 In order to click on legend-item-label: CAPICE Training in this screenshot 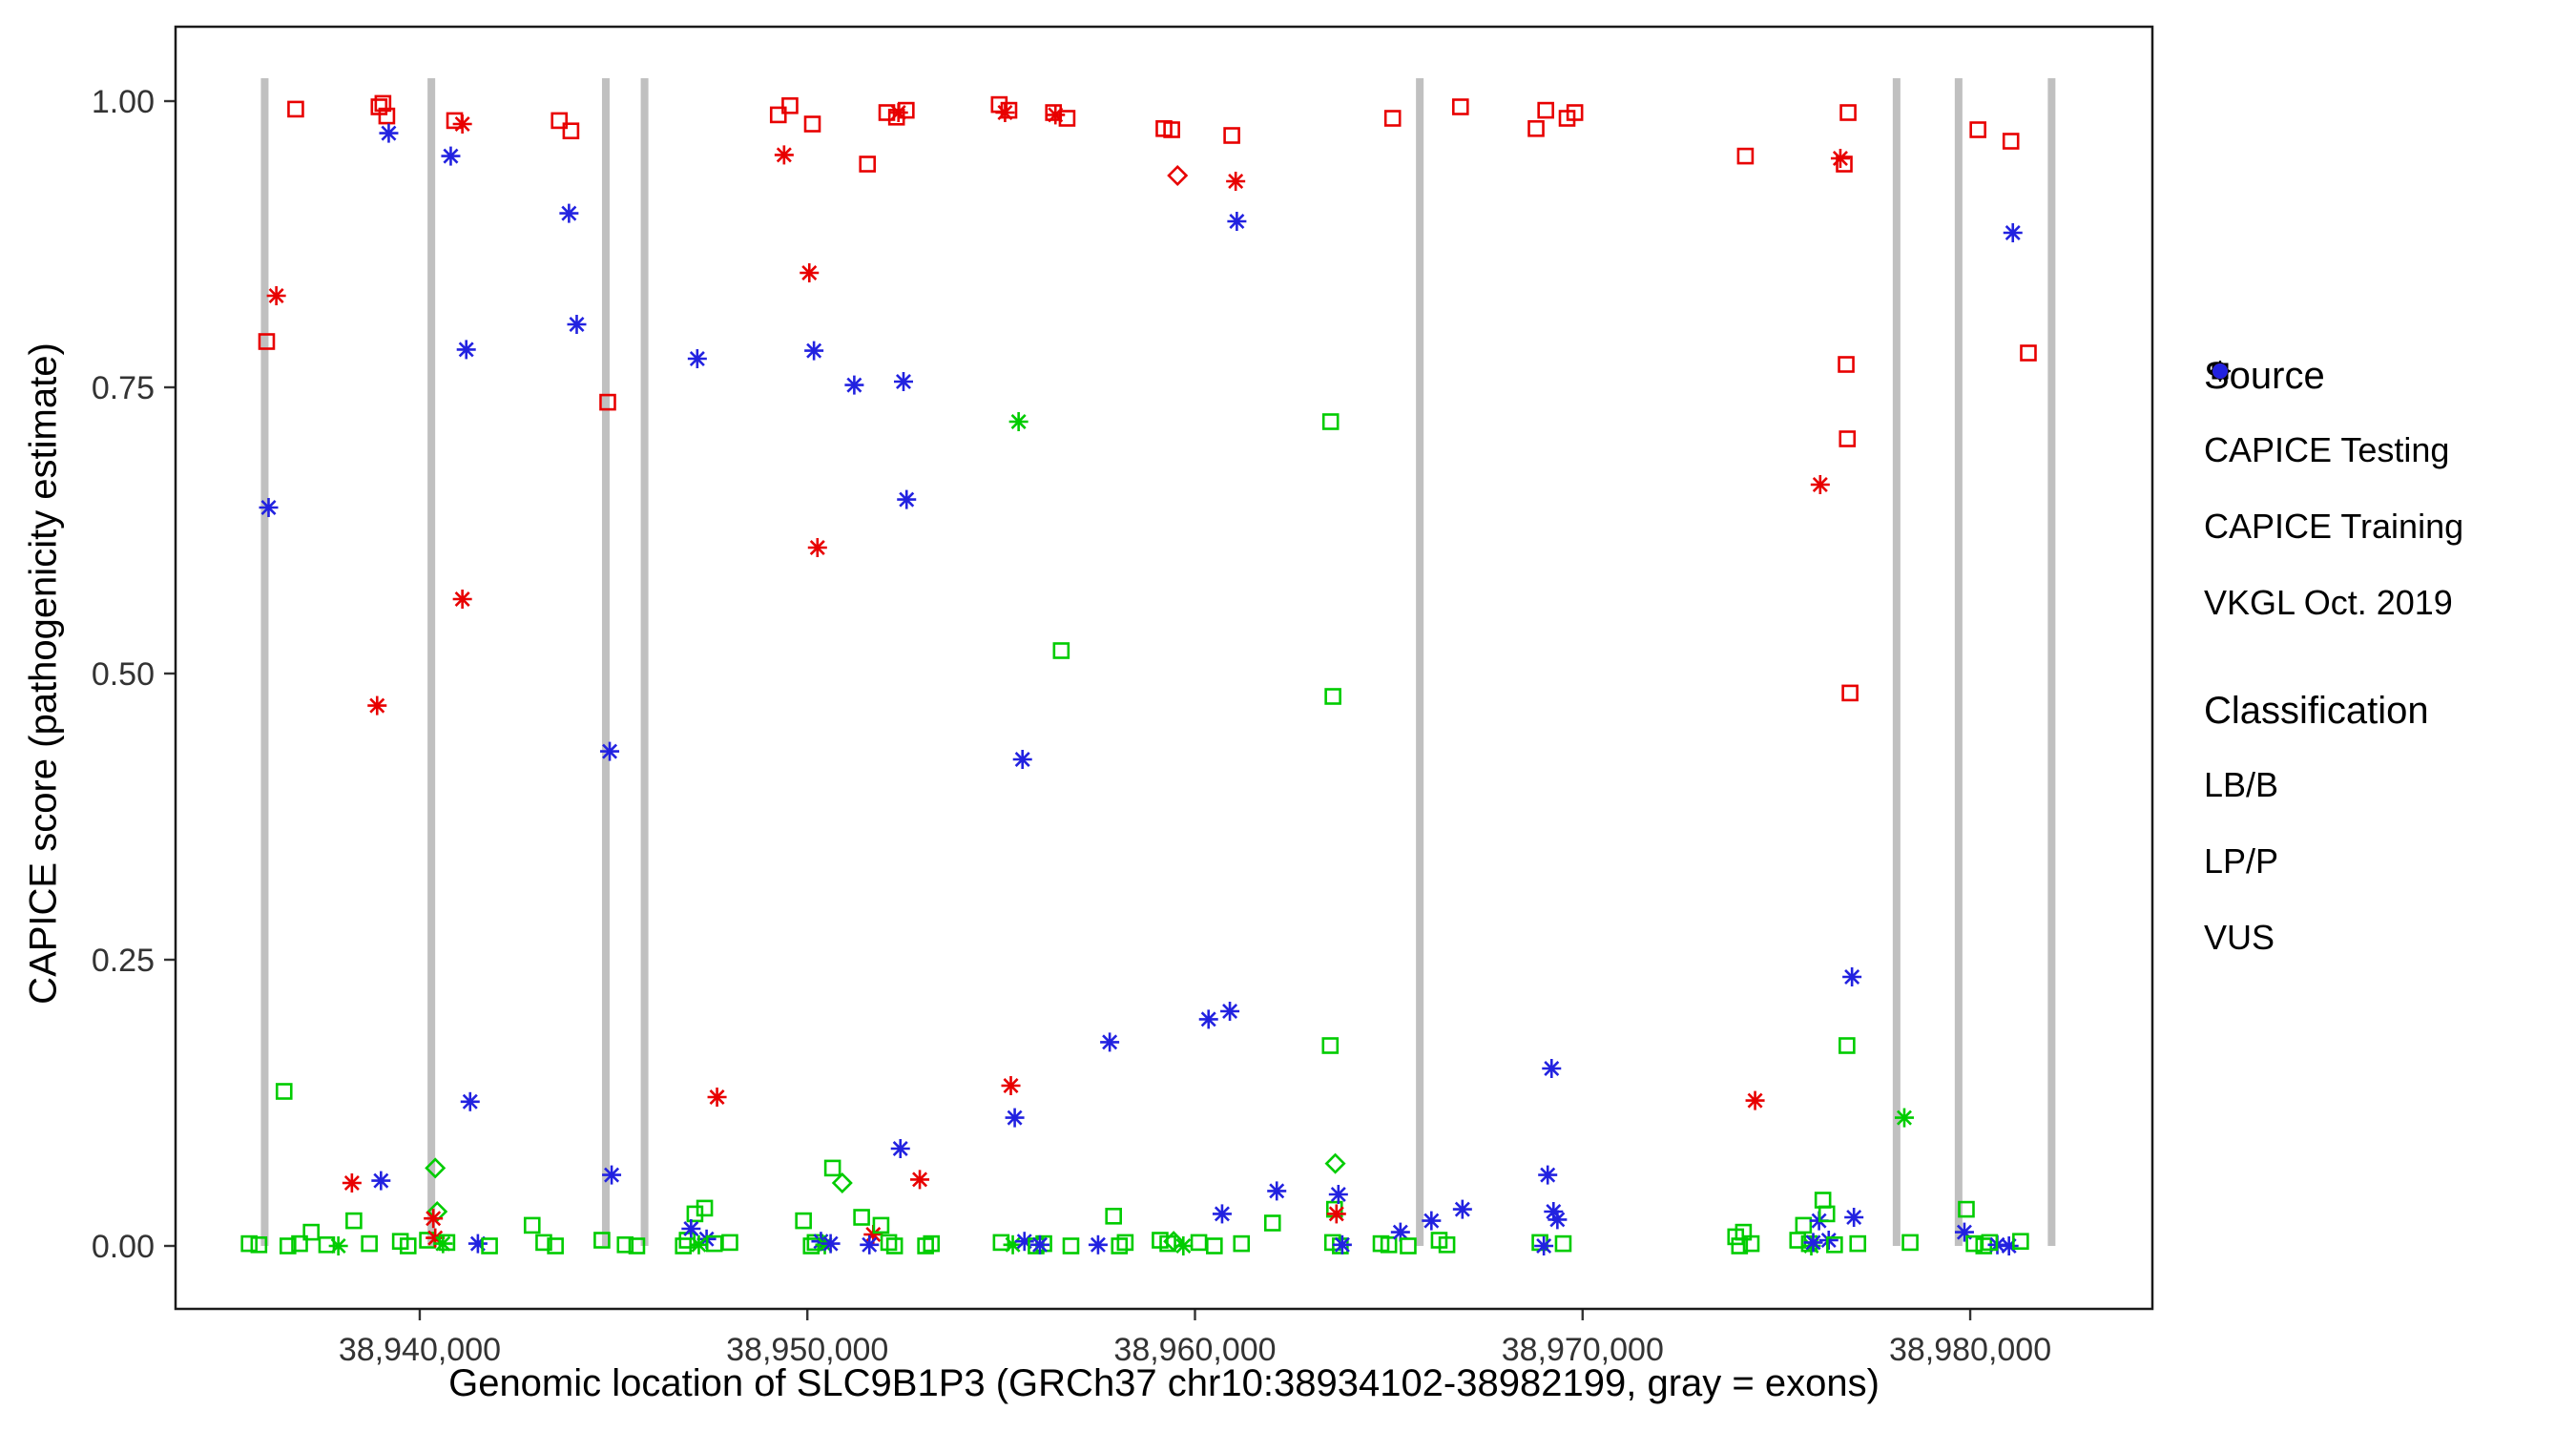, I will do `click(2334, 526)`.